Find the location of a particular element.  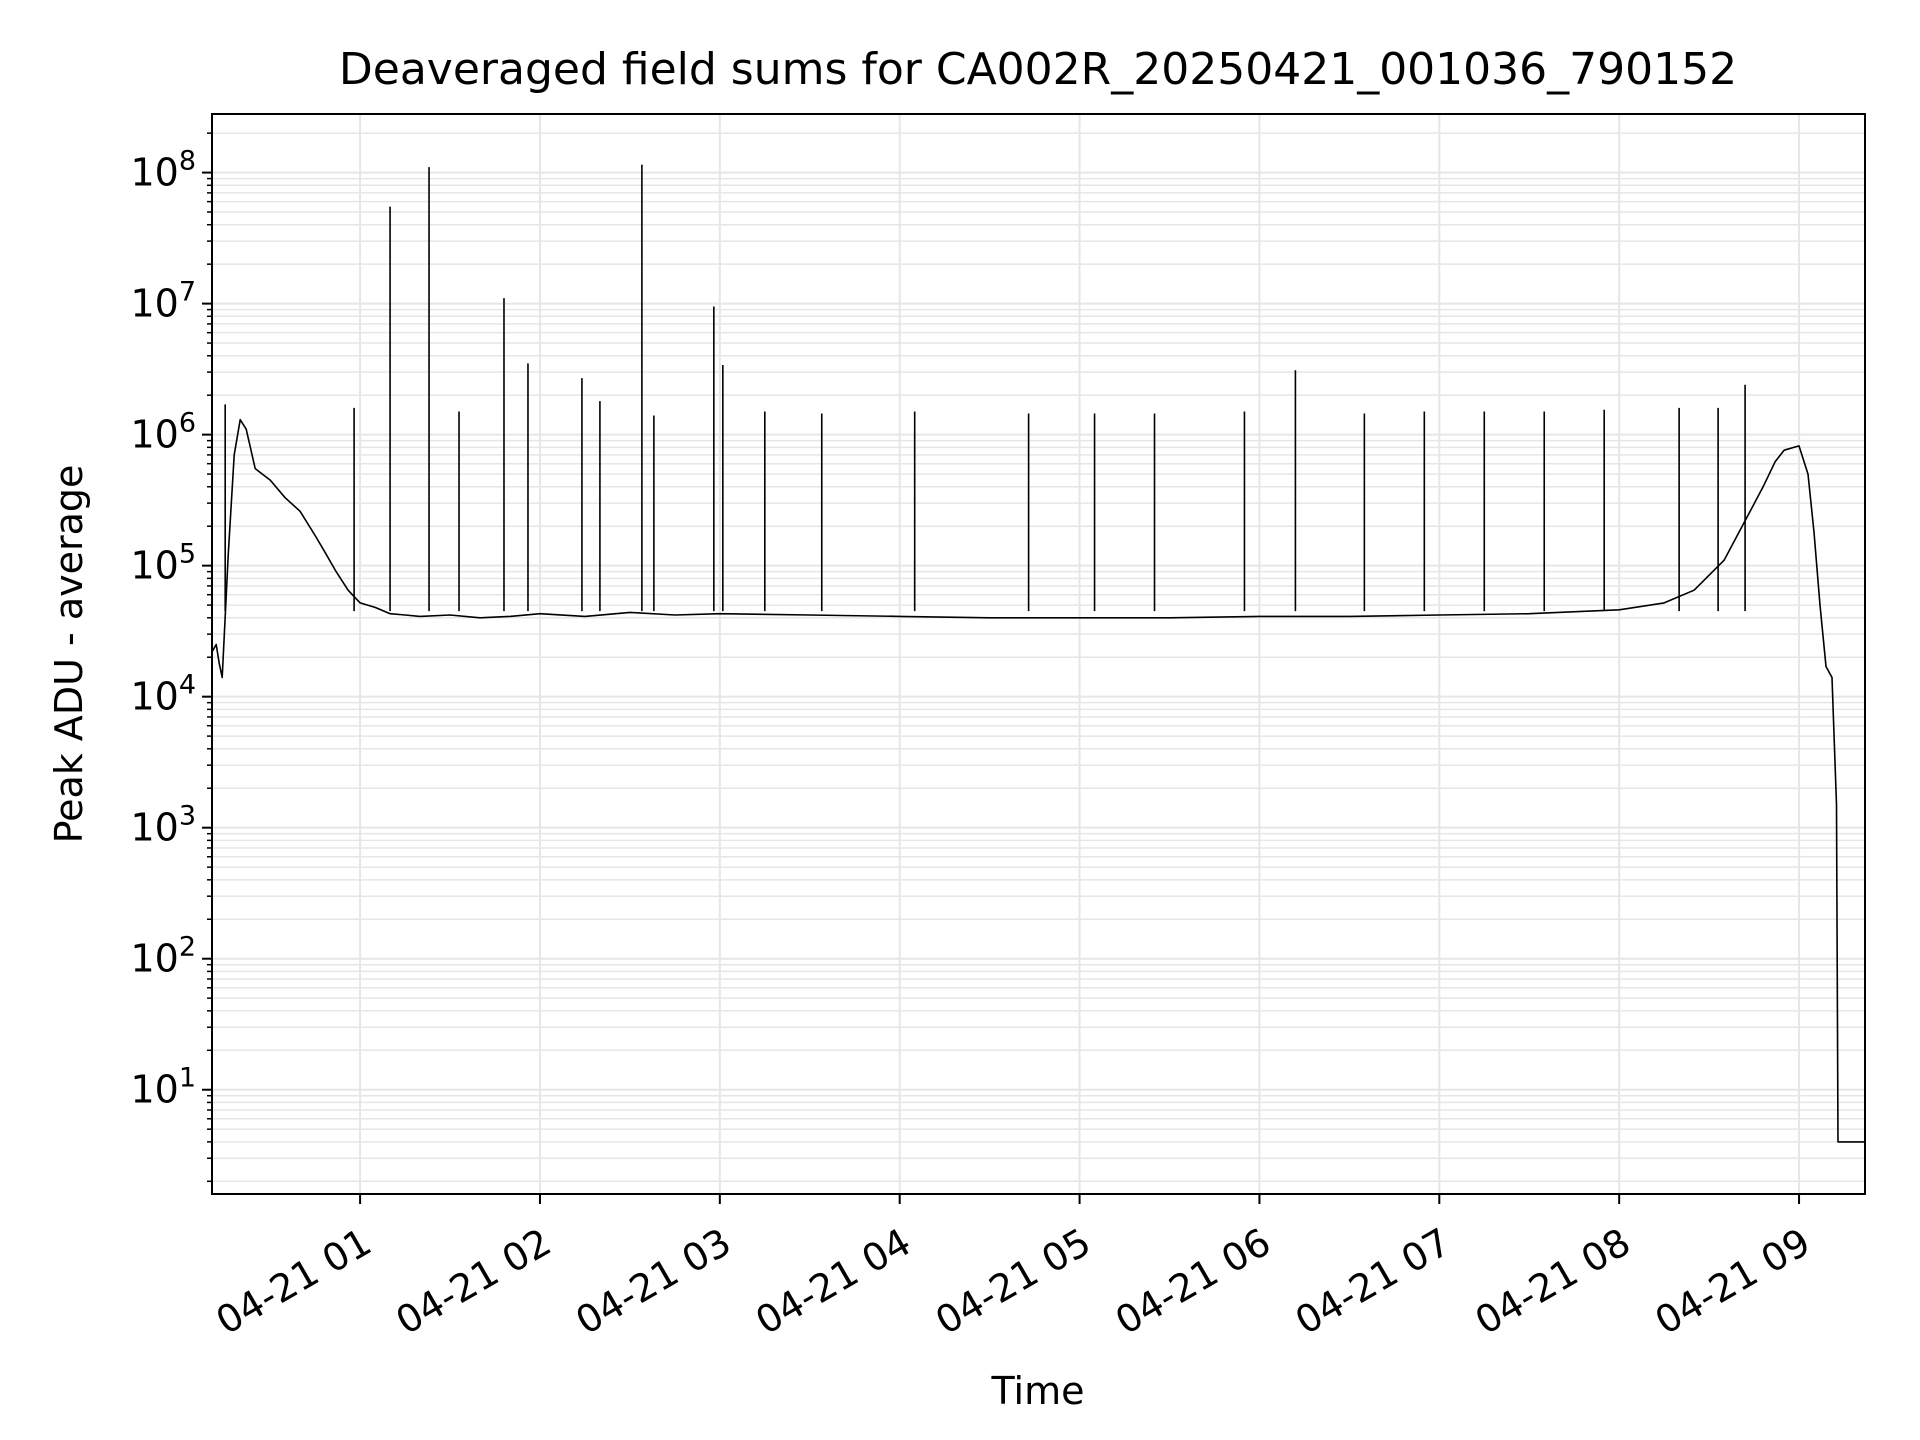

y-axis-label: Peak ADU - average is located at coordinates (69, 654).